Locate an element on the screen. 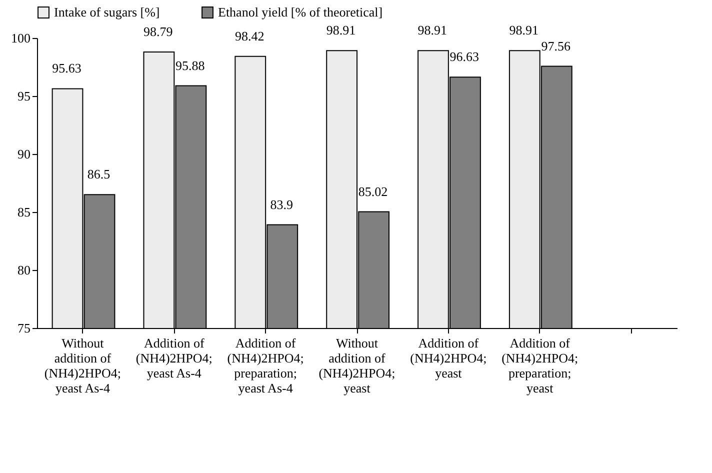 This screenshot has height=473, width=712. x-tick-label: Without addition of (NH4)2HPO4; yeast is located at coordinates (357, 366).